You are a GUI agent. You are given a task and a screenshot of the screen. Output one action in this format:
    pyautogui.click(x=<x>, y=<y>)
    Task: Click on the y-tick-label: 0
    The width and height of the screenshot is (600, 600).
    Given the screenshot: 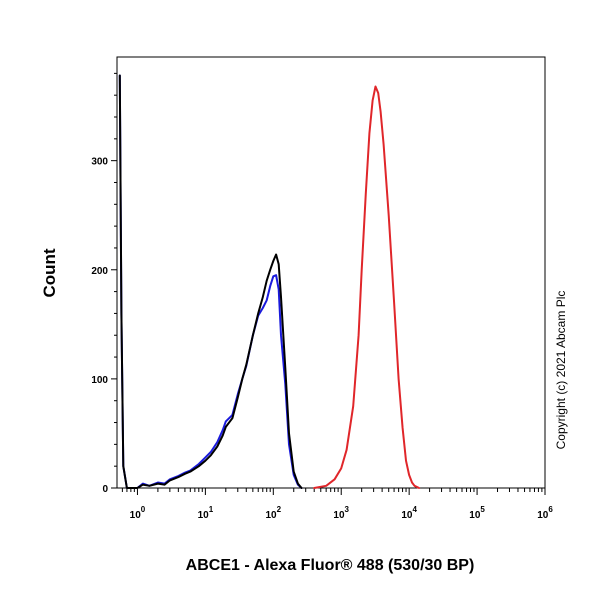 What is the action you would take?
    pyautogui.click(x=105, y=489)
    